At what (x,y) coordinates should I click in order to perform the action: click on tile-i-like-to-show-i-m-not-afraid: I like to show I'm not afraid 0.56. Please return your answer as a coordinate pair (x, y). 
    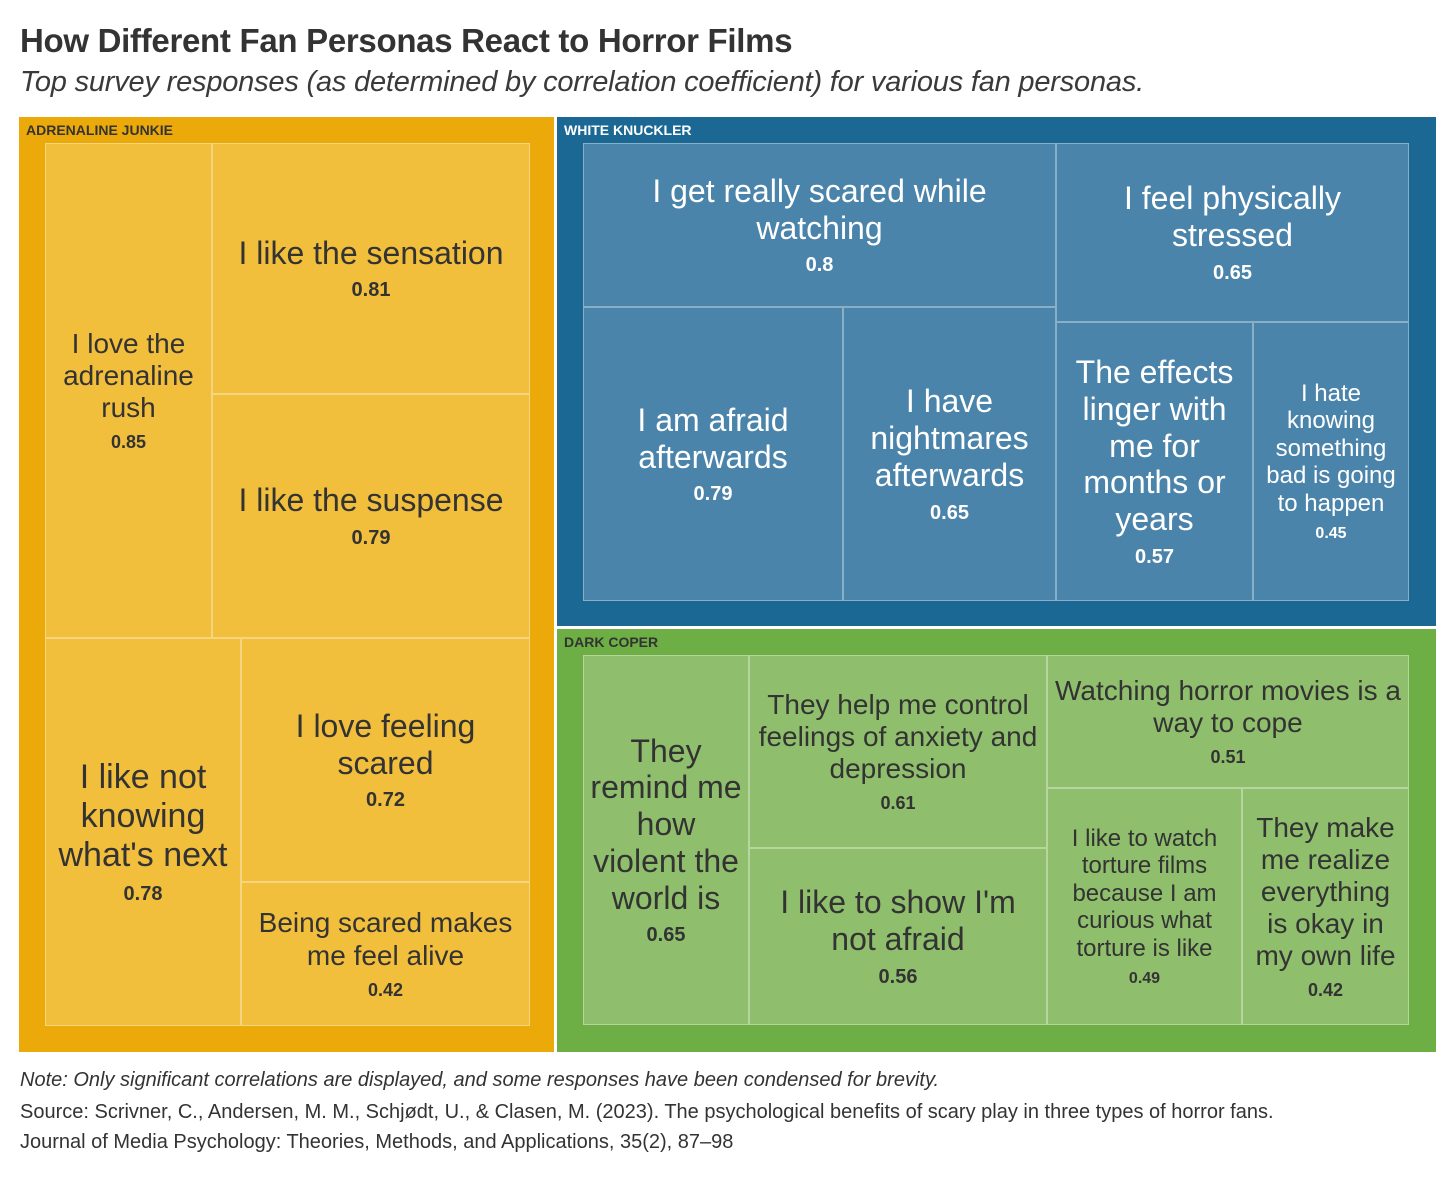
    Looking at the image, I should click on (898, 936).